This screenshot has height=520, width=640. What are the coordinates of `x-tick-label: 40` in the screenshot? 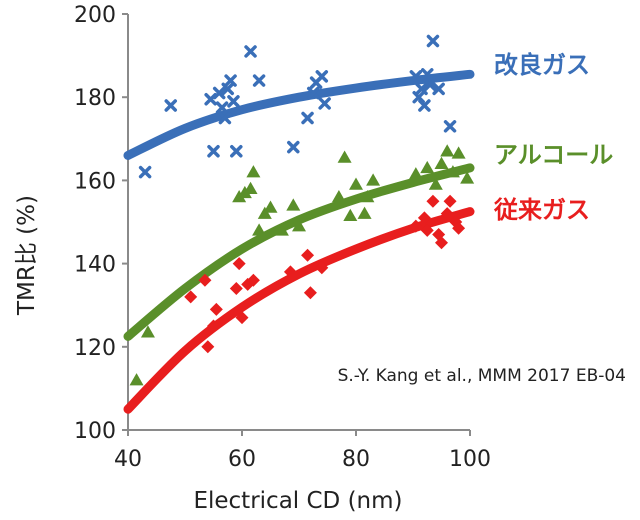 It's located at (128, 459).